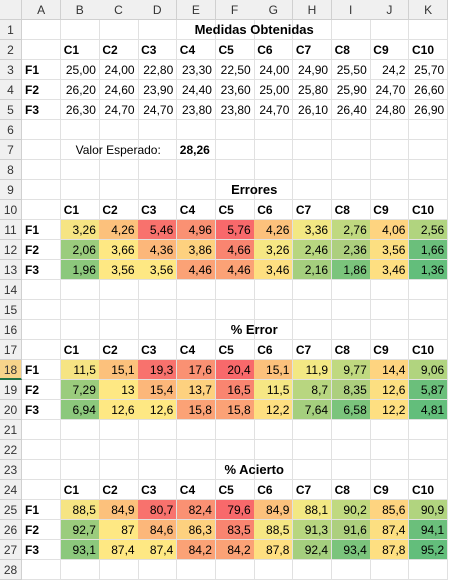 This screenshot has width=449, height=580. I want to click on table-cell-errores: 2,36, so click(351, 250).